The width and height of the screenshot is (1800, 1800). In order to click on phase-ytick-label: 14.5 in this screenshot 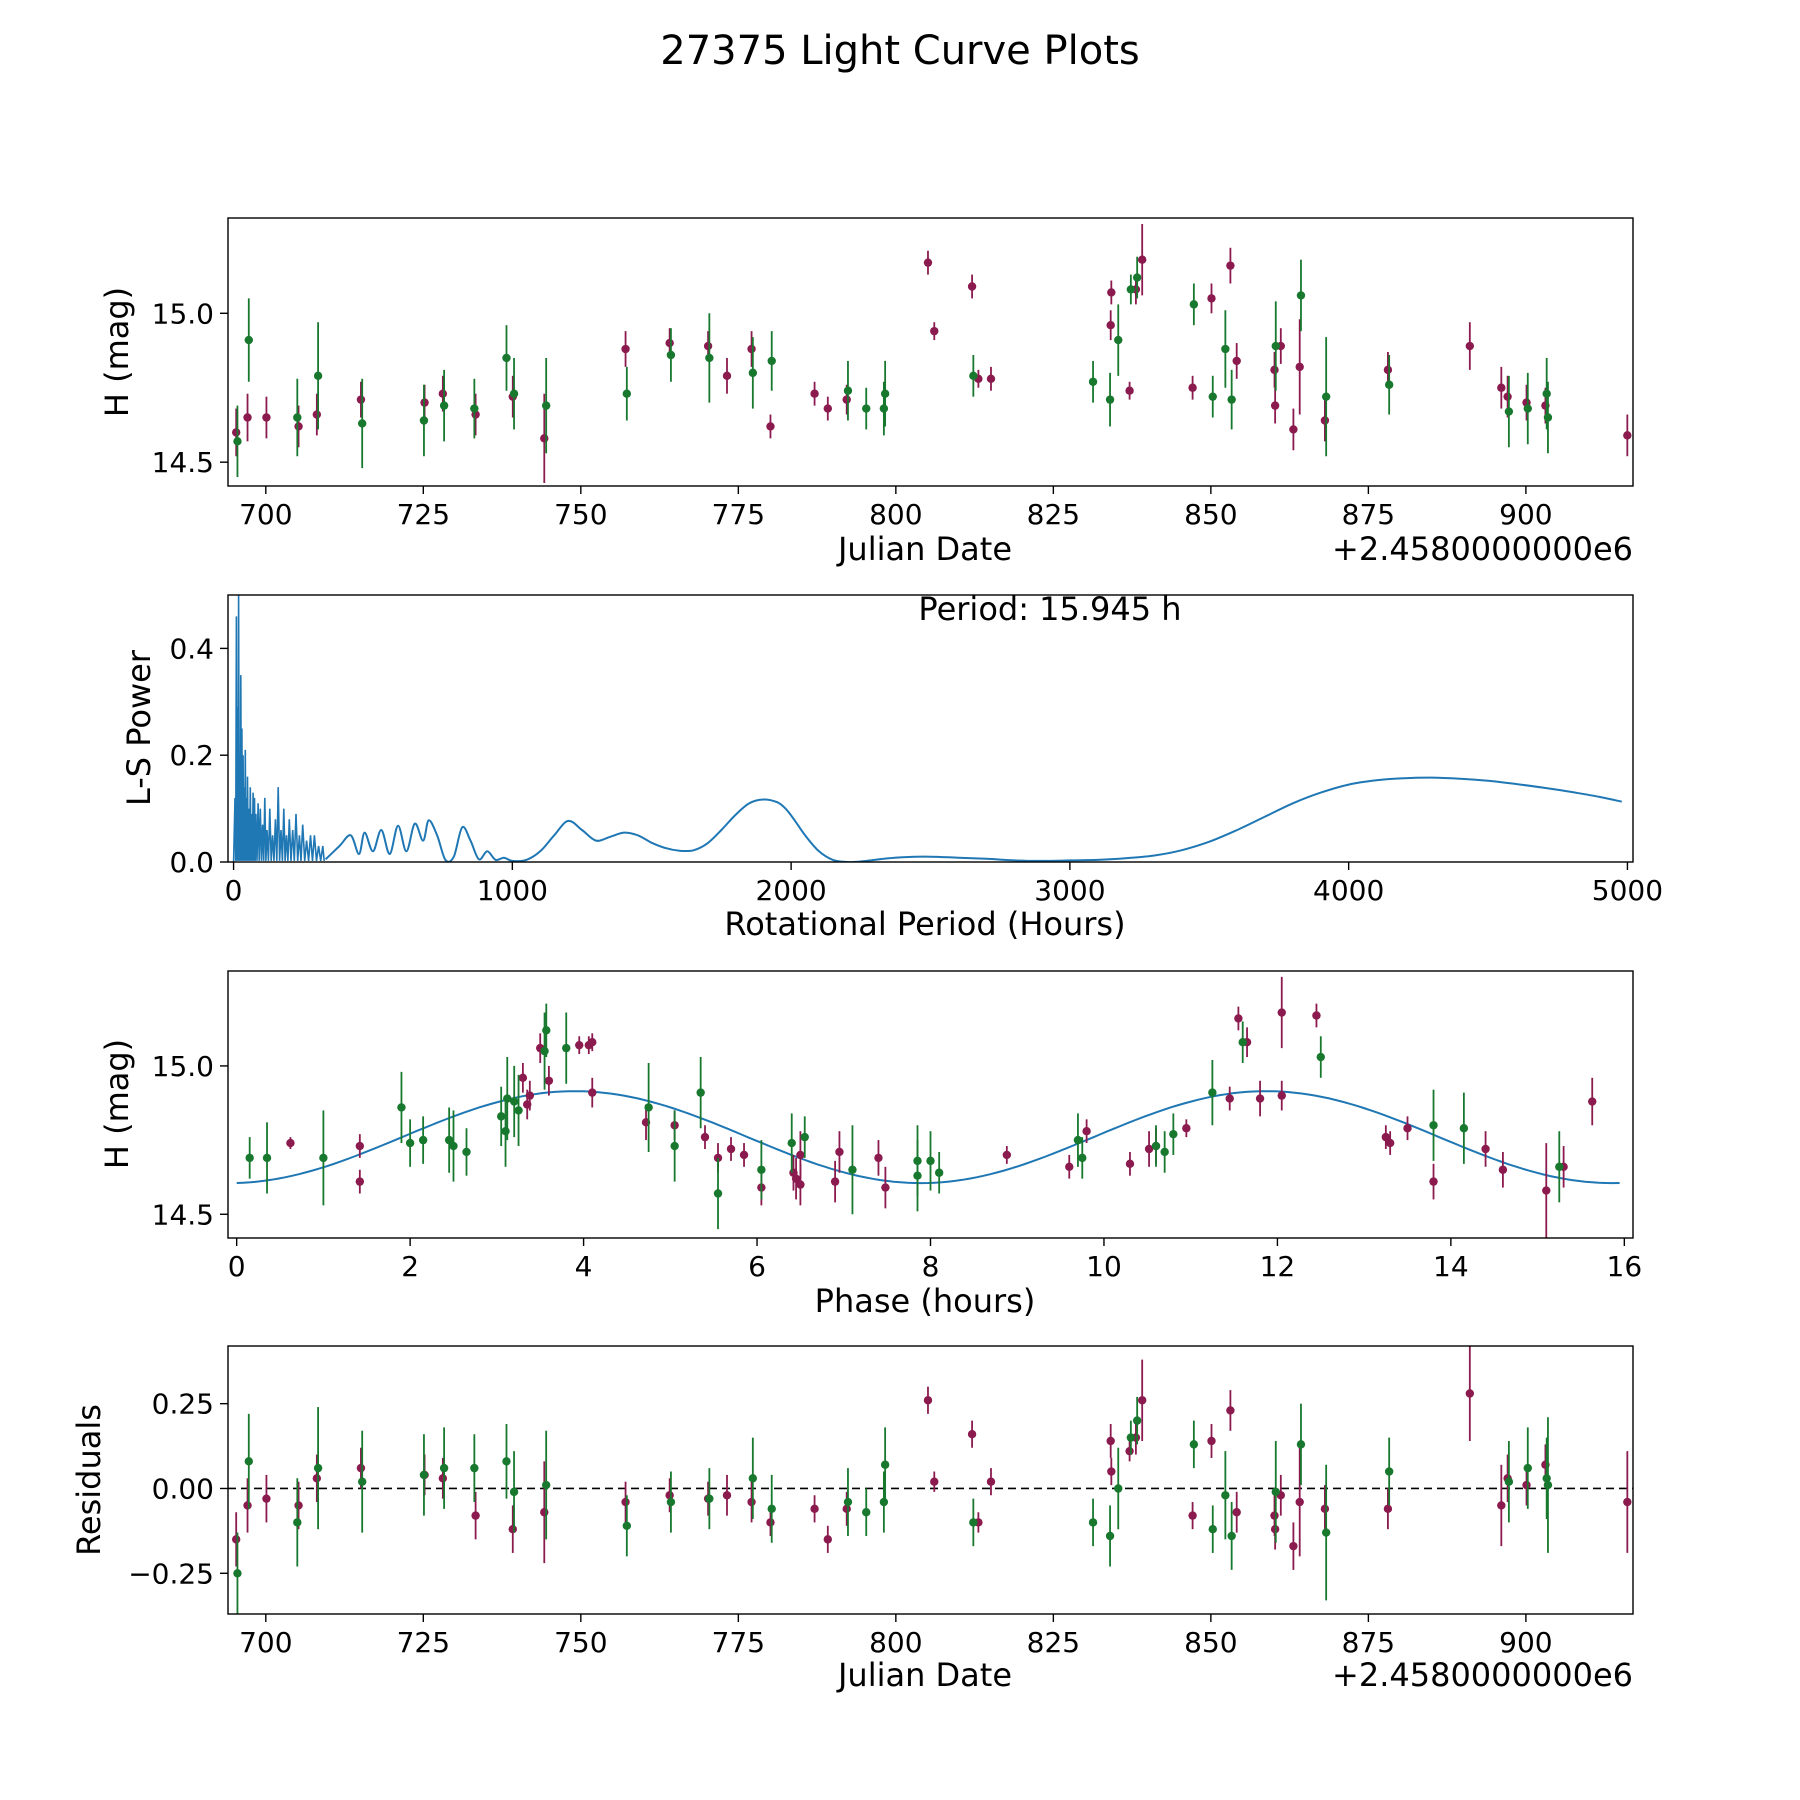, I will do `click(183, 1214)`.